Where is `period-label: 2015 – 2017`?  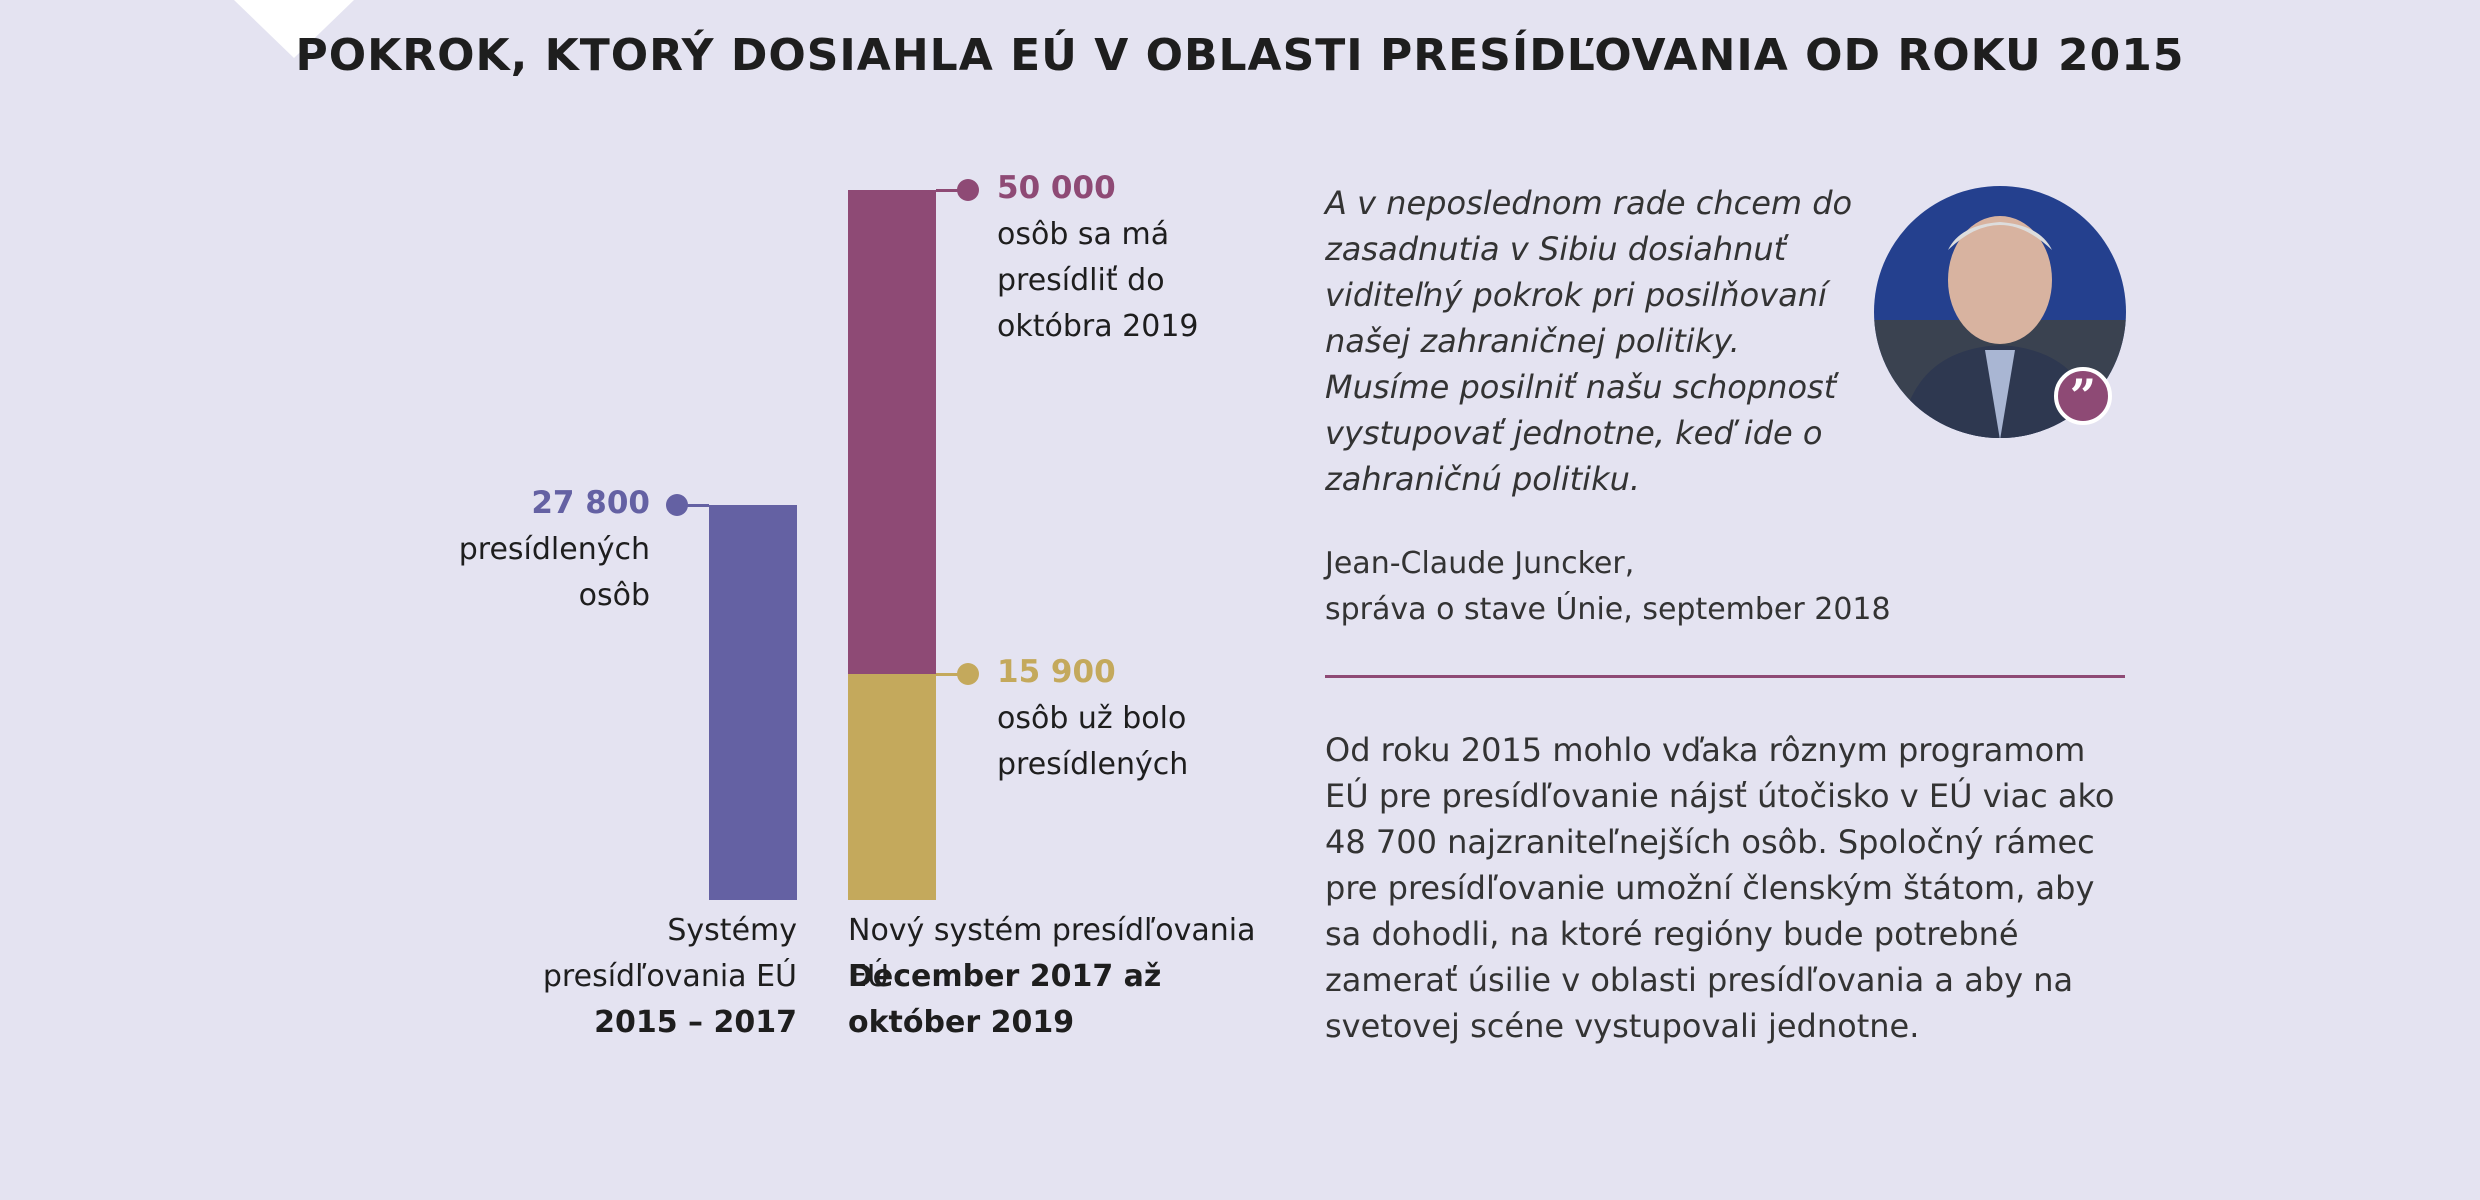 period-label: 2015 – 2017 is located at coordinates (695, 1022).